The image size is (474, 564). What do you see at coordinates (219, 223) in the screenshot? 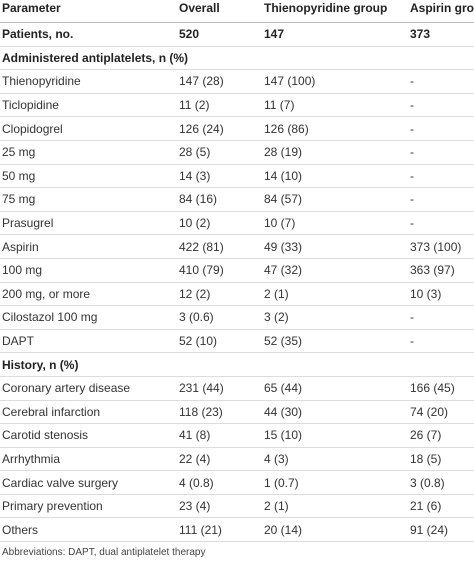
I see `table-cell: 10 (2)` at bounding box center [219, 223].